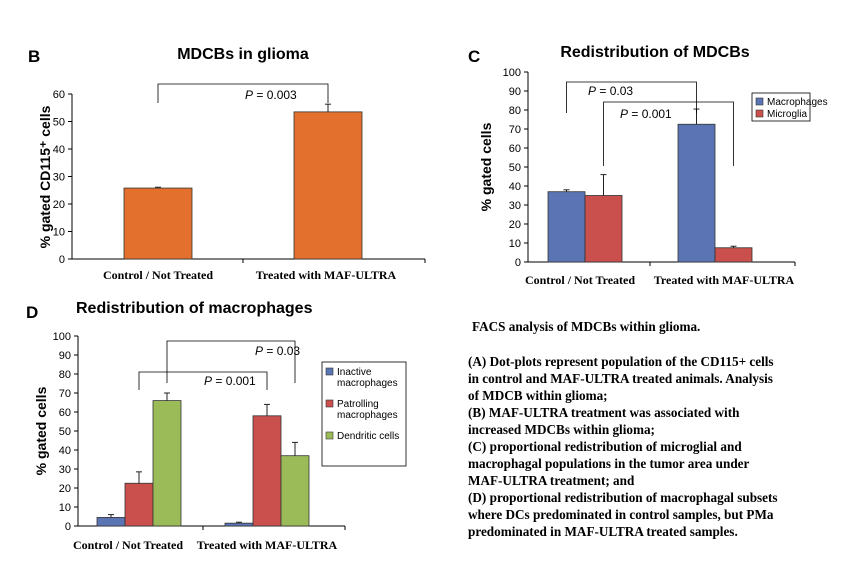 The image size is (848, 583). I want to click on caption-heading: FACS analysis of MDCBs within glioma., so click(586, 326).